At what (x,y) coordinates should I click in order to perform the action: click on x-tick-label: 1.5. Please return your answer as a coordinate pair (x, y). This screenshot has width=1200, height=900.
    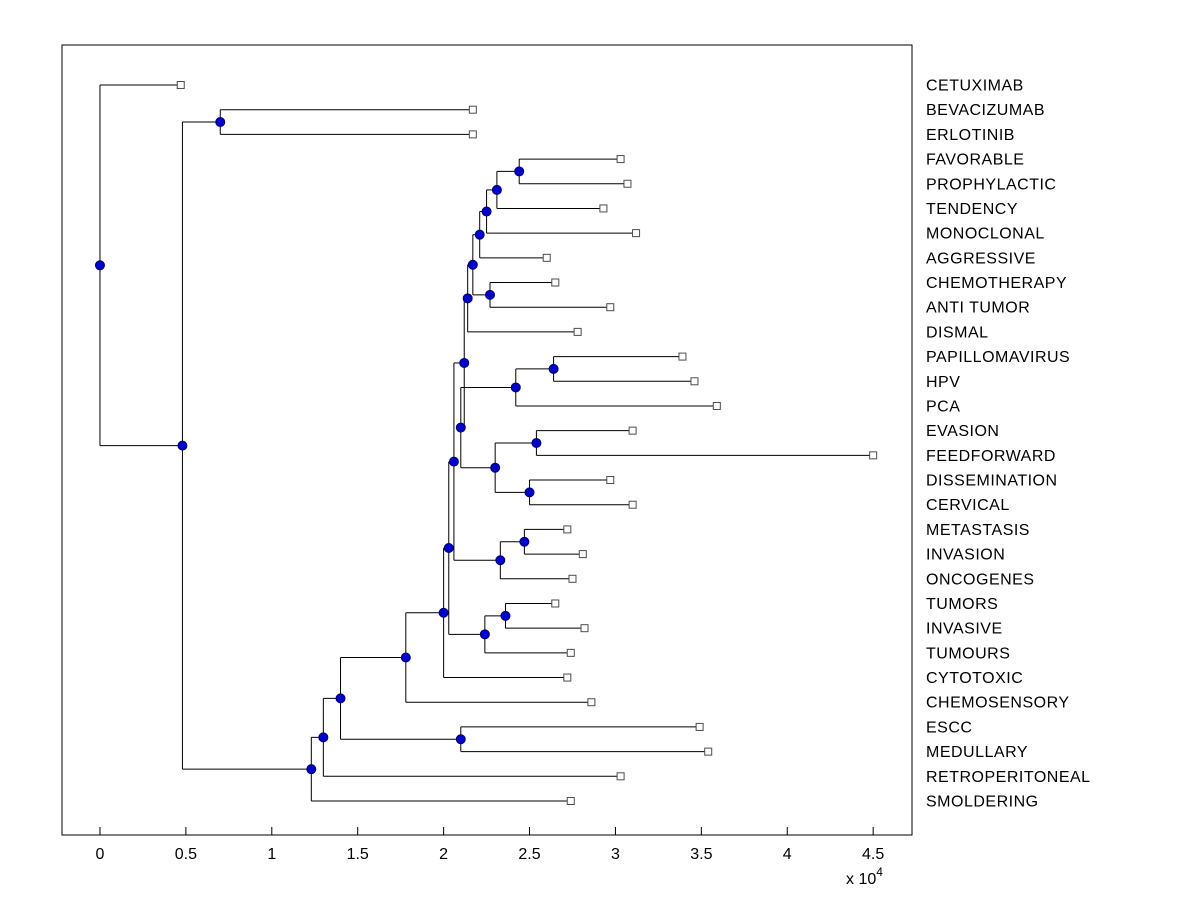
    Looking at the image, I should click on (358, 854).